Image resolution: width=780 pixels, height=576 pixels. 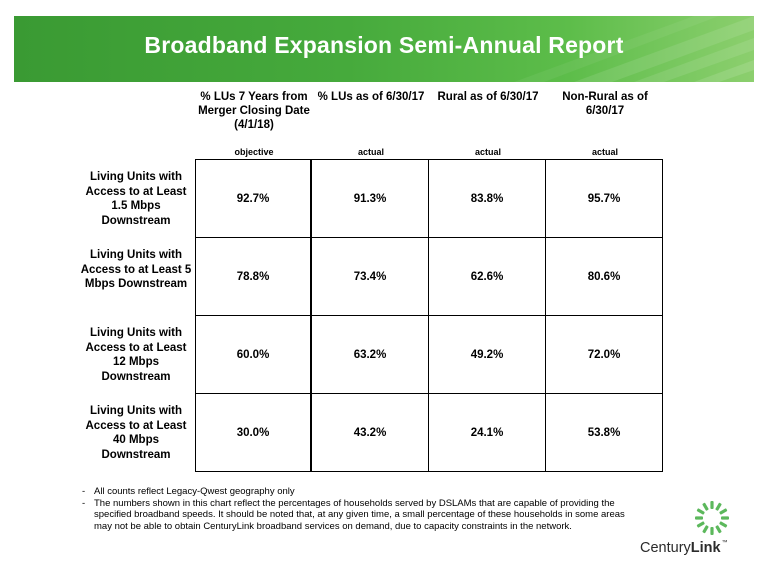 I want to click on table-row: 30.0% 43.2% 24.1% 53.8%, so click(x=429, y=432).